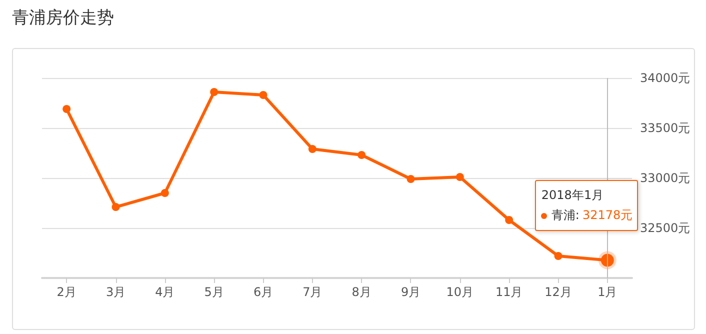 The width and height of the screenshot is (706, 334). Describe the element at coordinates (573, 195) in the screenshot. I see `annotation: 2018年1月` at that location.